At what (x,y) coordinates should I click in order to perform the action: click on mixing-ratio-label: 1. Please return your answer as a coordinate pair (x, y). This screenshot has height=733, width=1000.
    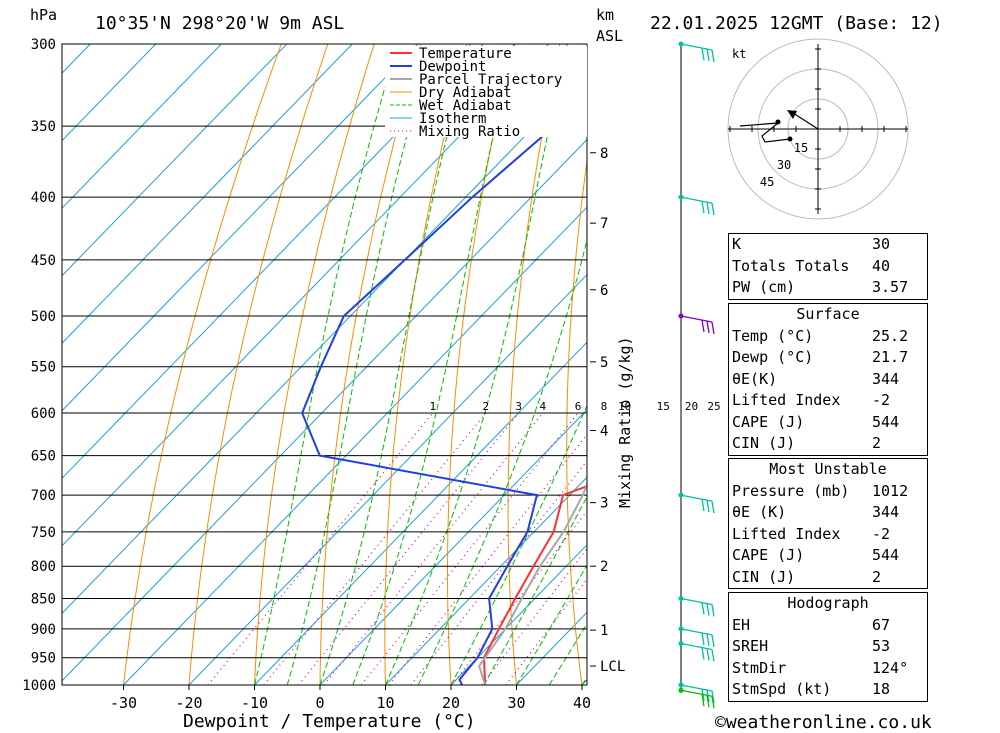
    Looking at the image, I should click on (432, 406).